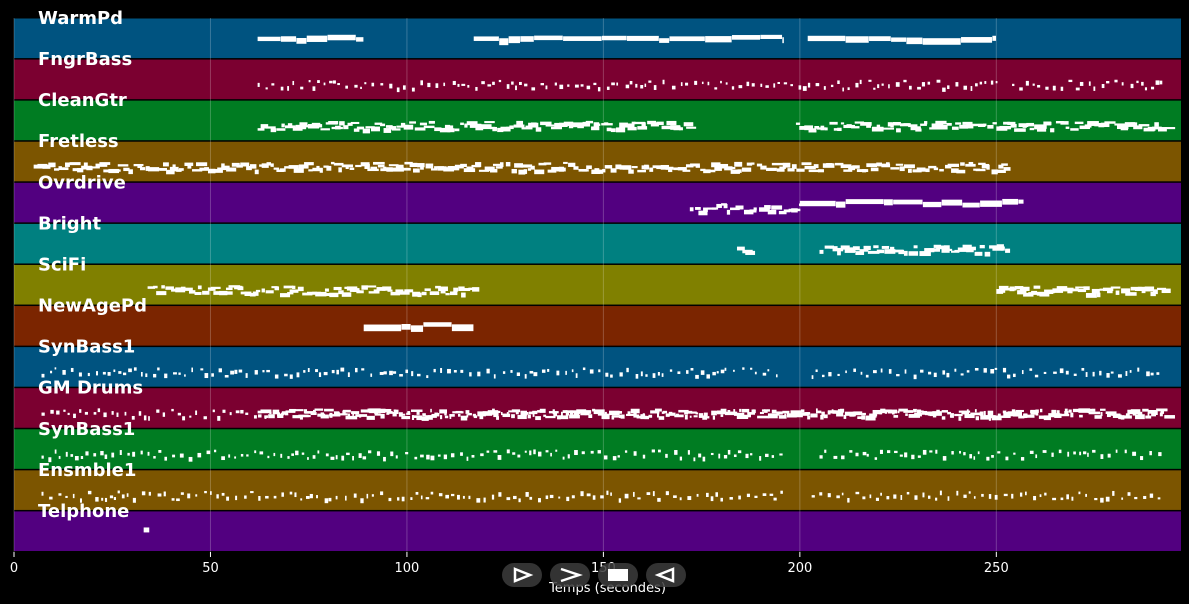  What do you see at coordinates (570, 575) in the screenshot?
I see `fast-forward-button` at bounding box center [570, 575].